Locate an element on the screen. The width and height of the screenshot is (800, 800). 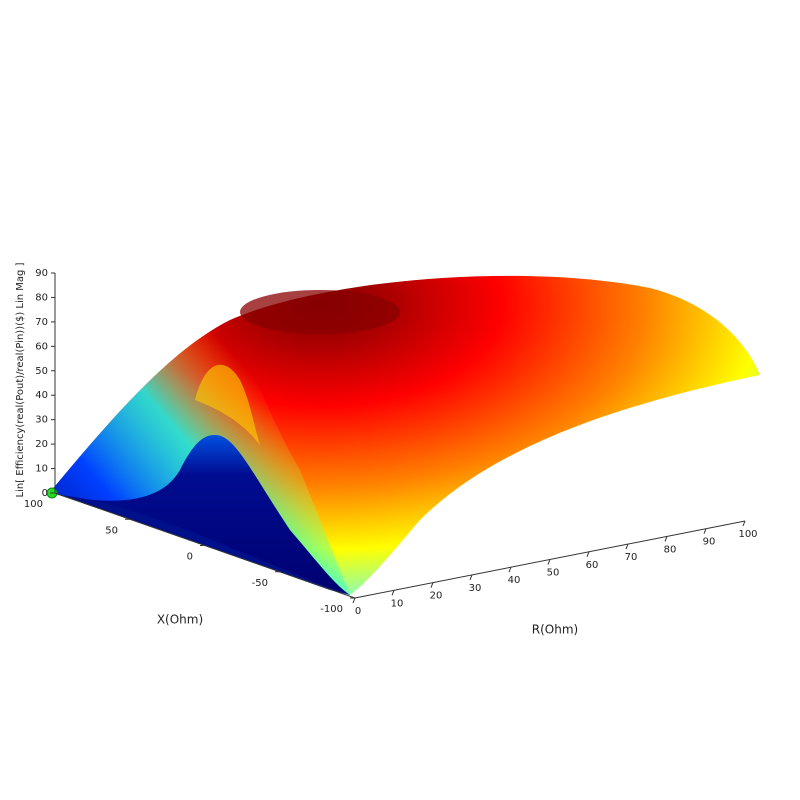
z-tick-label: 50 is located at coordinates (41, 371).